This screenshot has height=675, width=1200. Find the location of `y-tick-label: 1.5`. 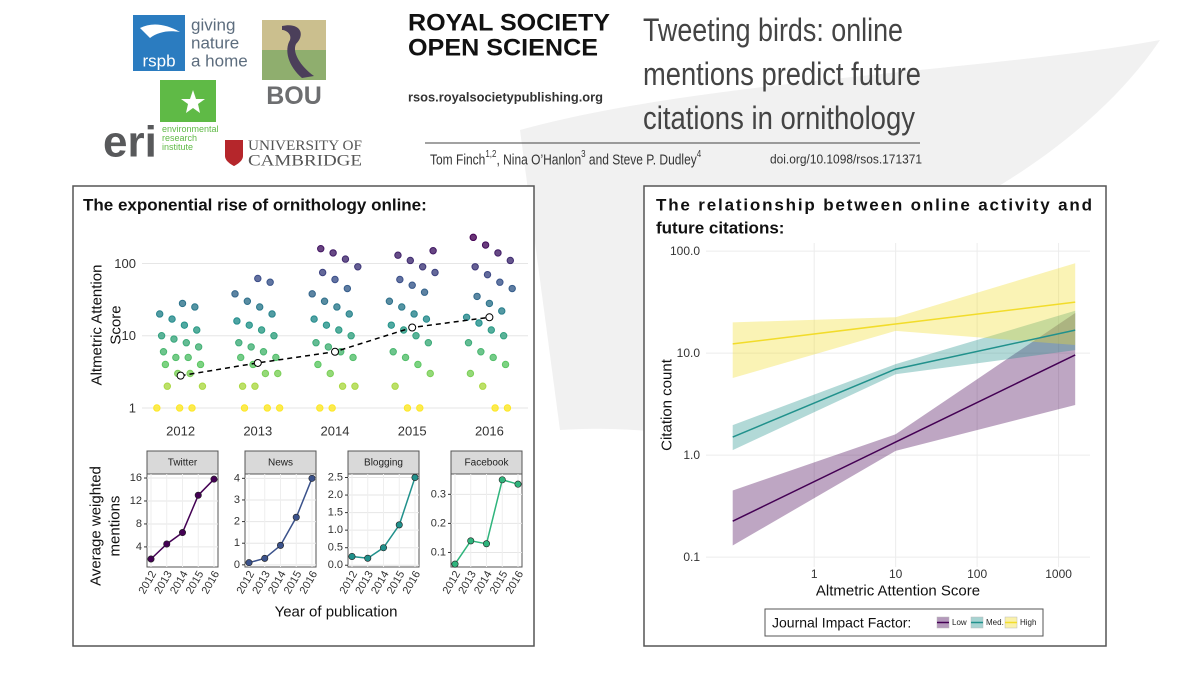

y-tick-label: 1.5 is located at coordinates (335, 513).